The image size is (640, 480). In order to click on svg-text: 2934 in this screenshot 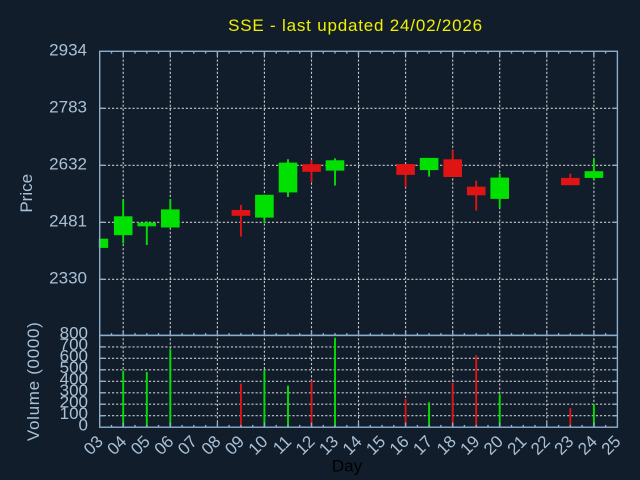, I will do `click(68, 50)`.